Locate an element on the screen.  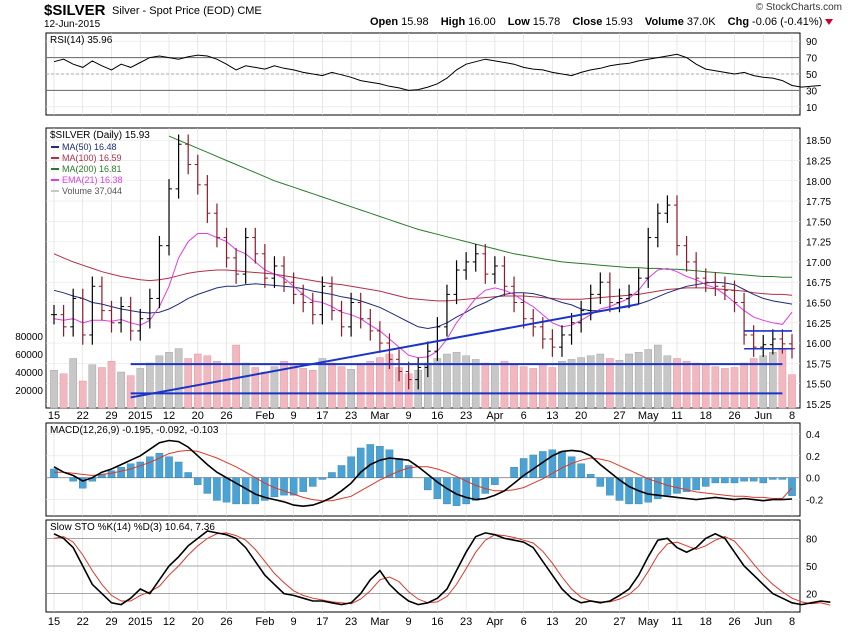
exchange-text: CME is located at coordinates (249, 11).